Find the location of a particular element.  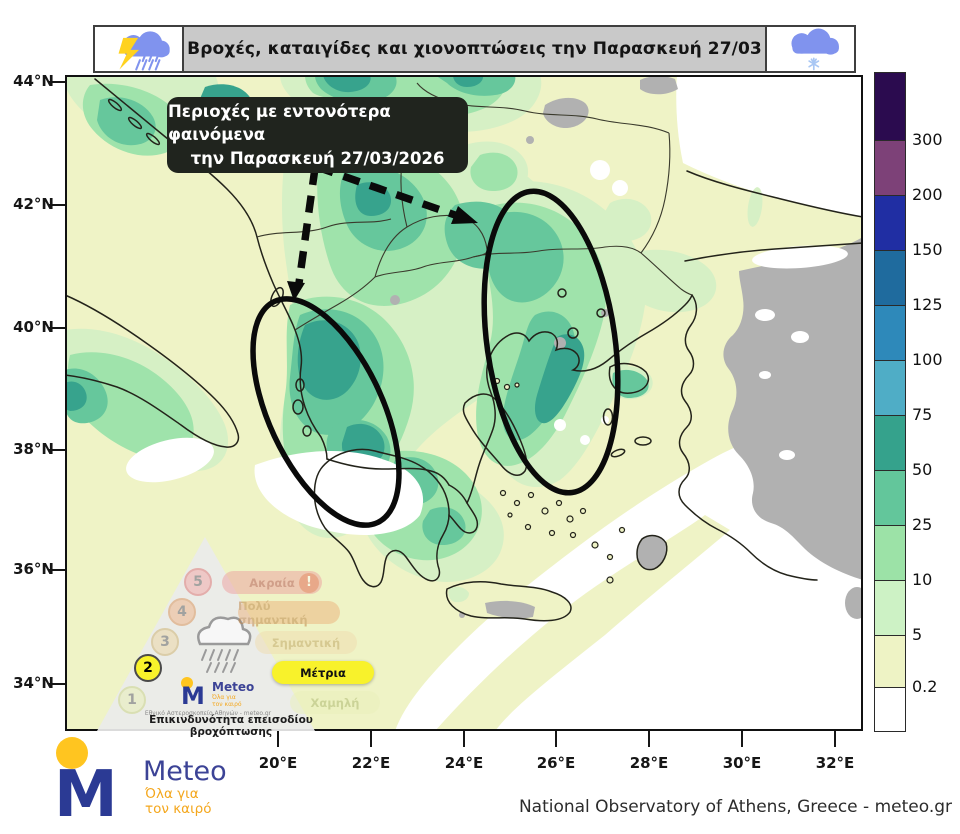

mini-logo-tagline1: Όλα για is located at coordinates (223, 697).